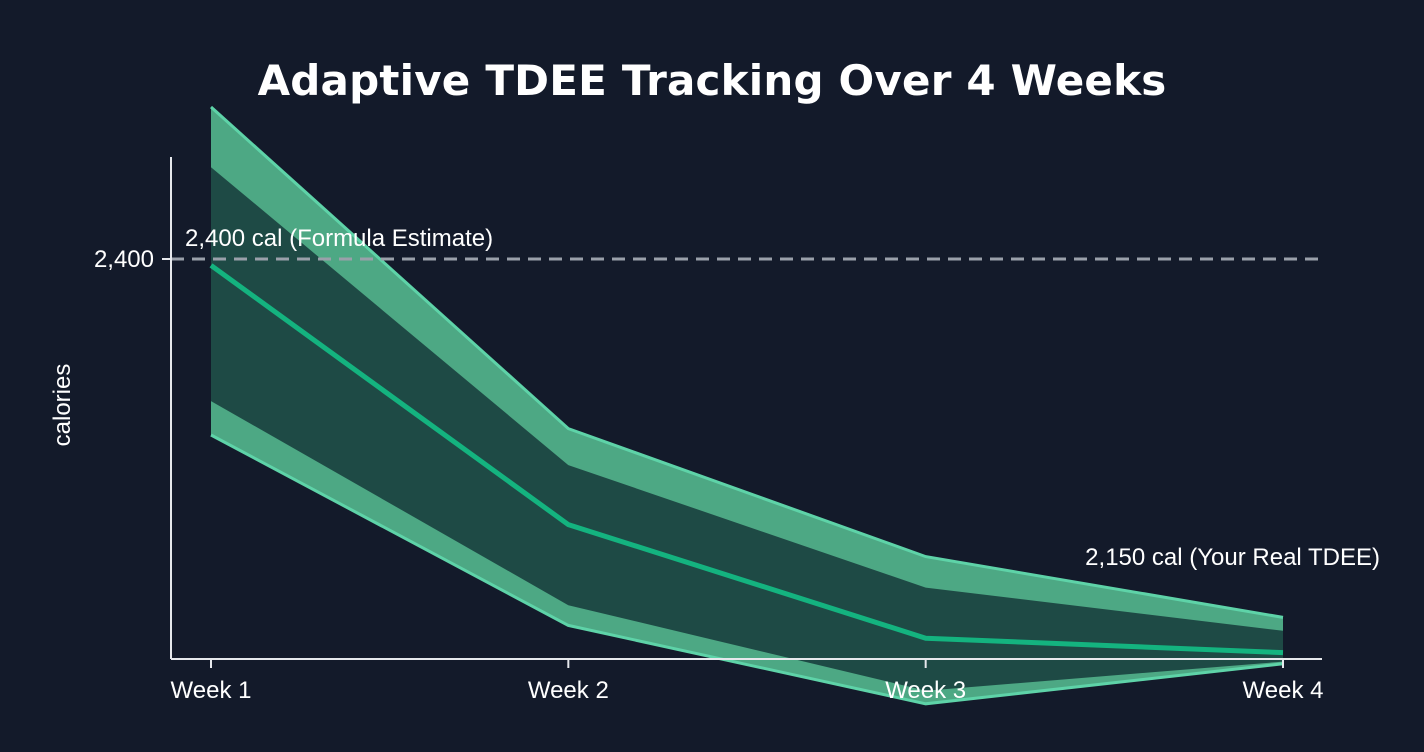  What do you see at coordinates (339, 238) in the screenshot?
I see `reference-line-label: 2,400 cal (Formula Estimate)` at bounding box center [339, 238].